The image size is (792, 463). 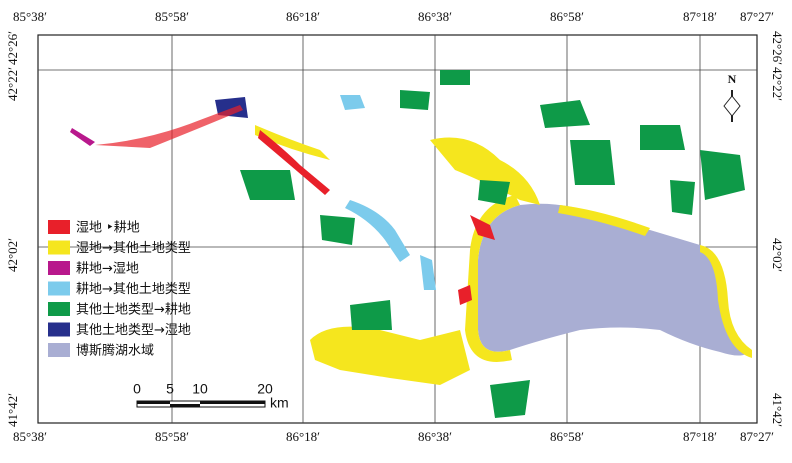 I want to click on legend-label: 其他土地类型→湿地, so click(x=133, y=330).